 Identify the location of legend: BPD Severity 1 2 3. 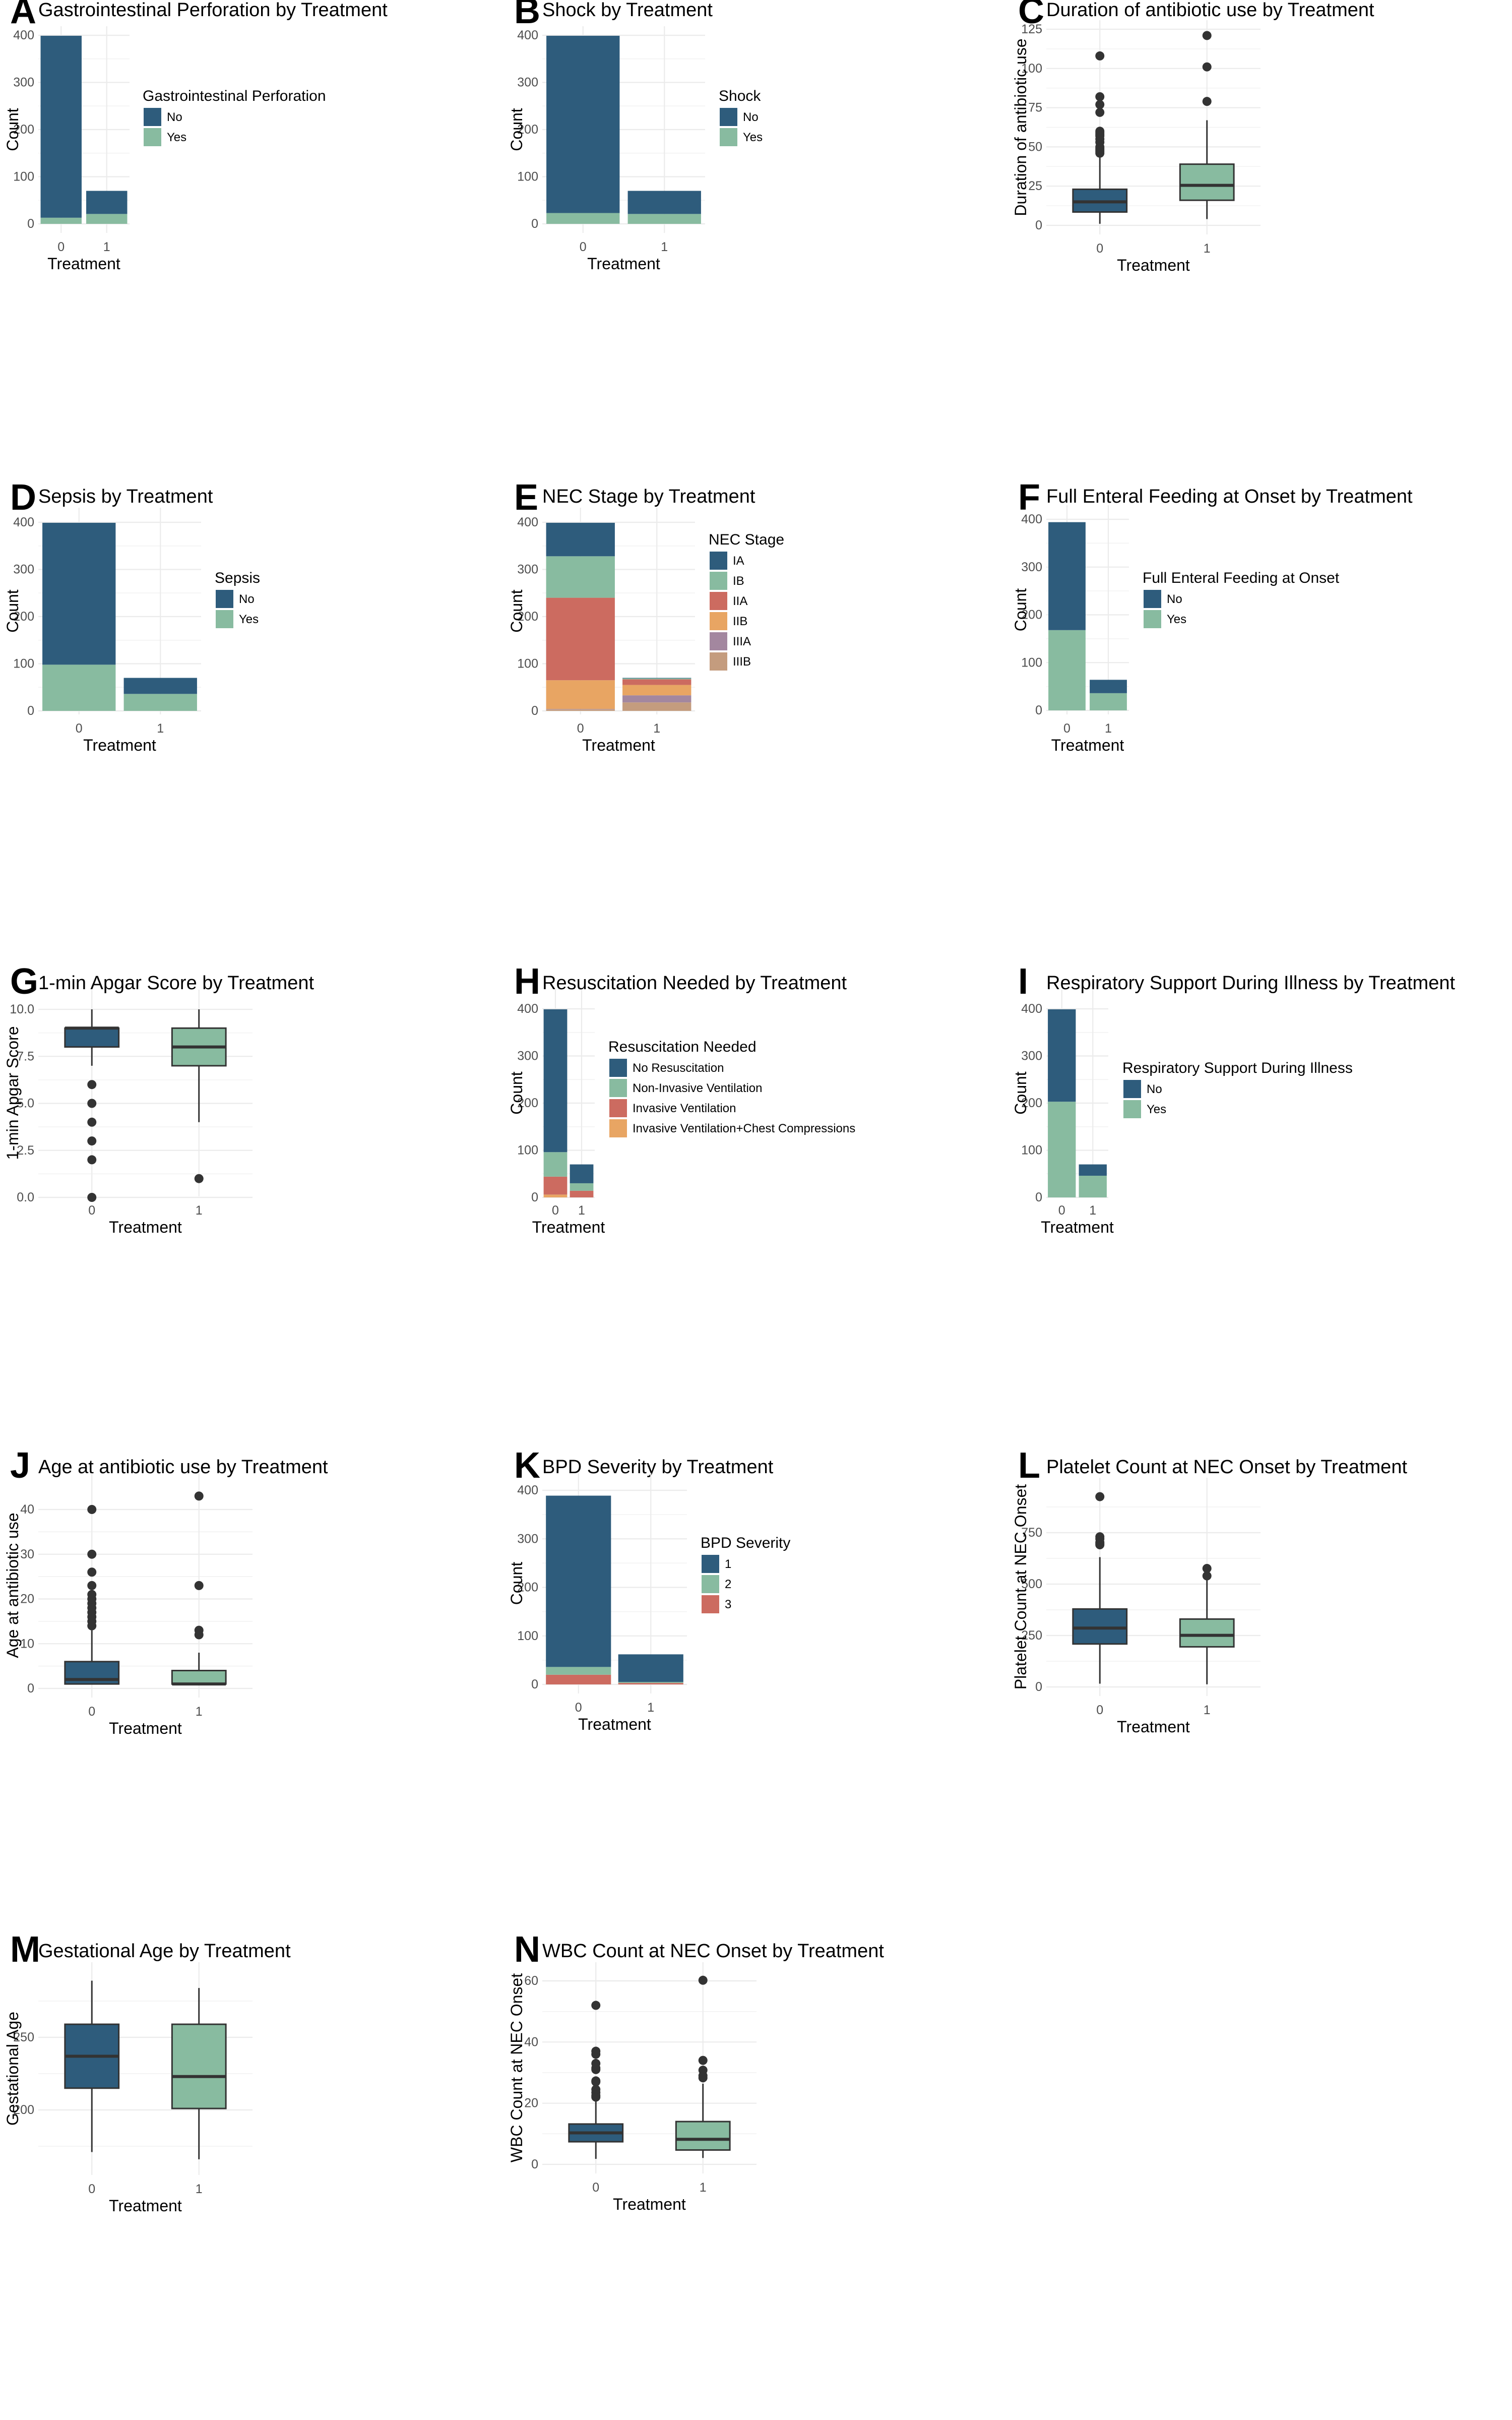
(745, 1574).